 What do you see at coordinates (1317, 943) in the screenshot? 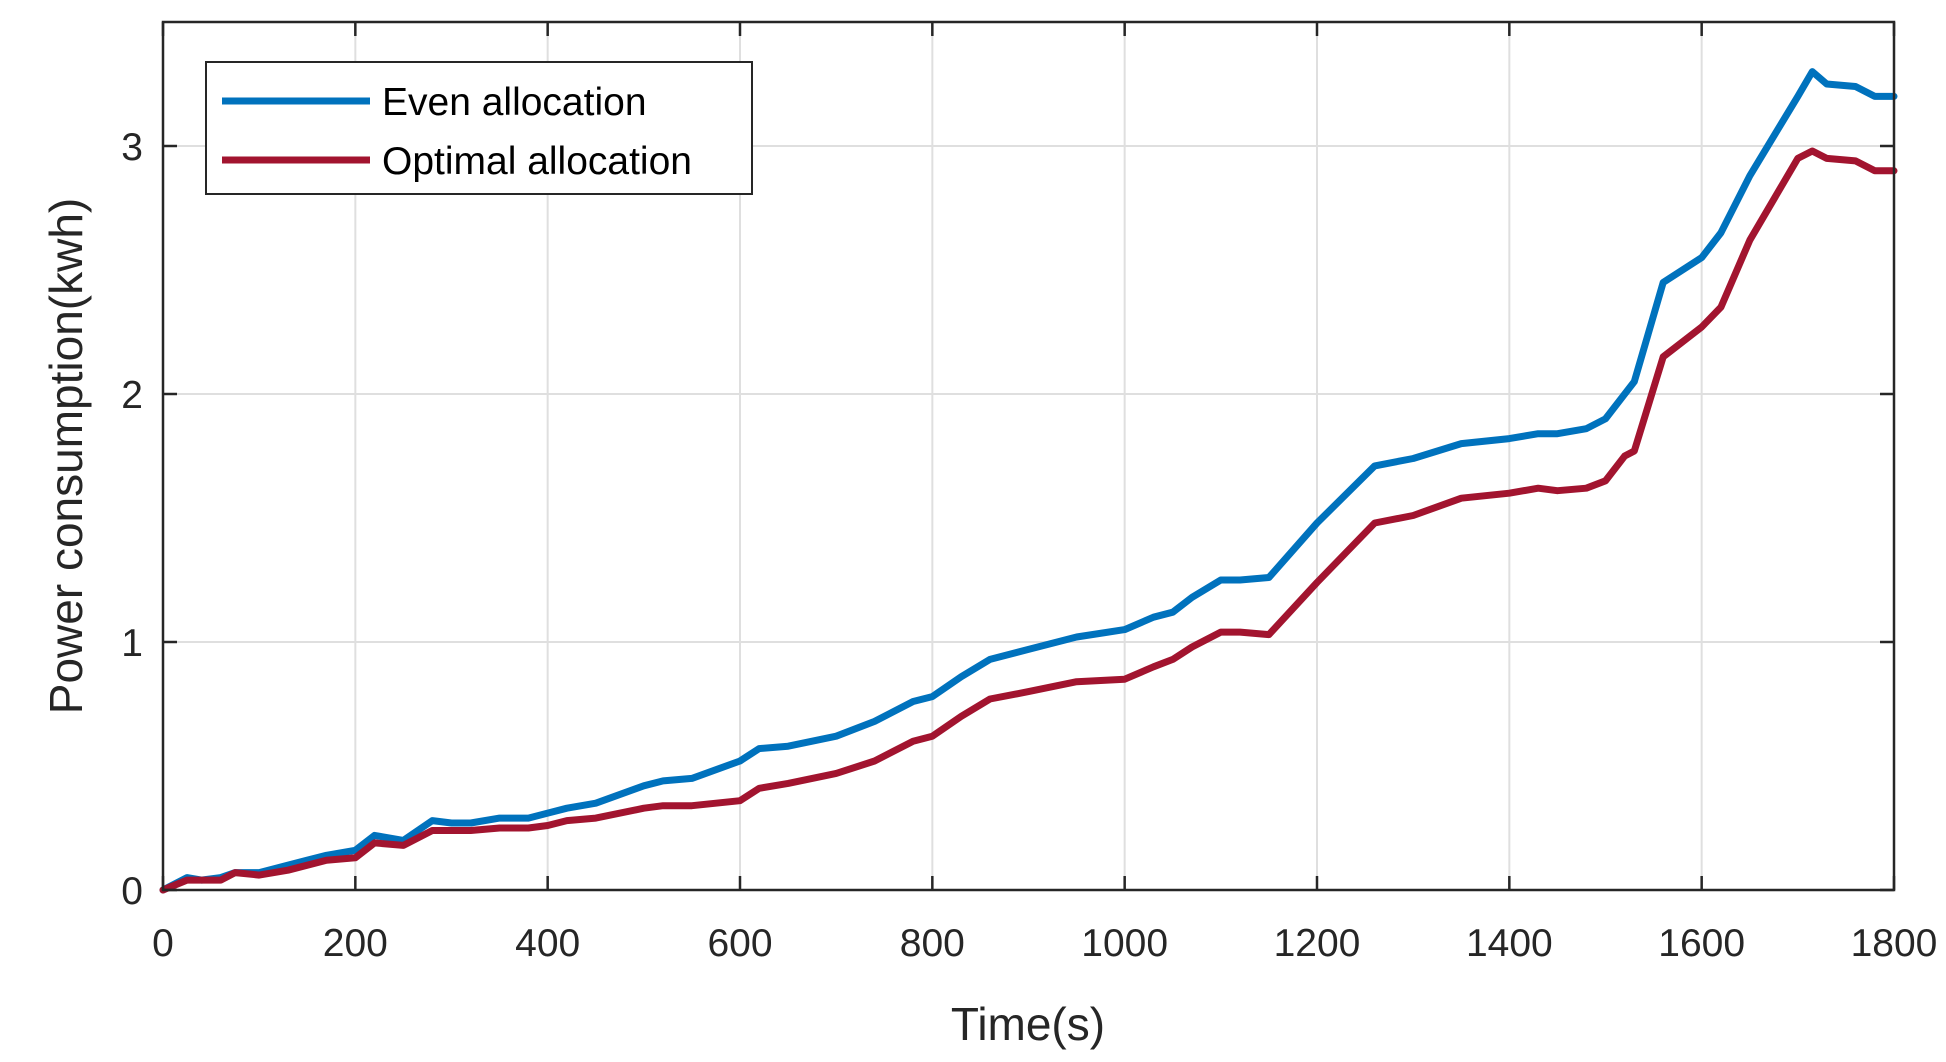
I see `x-tick-label: 1200` at bounding box center [1317, 943].